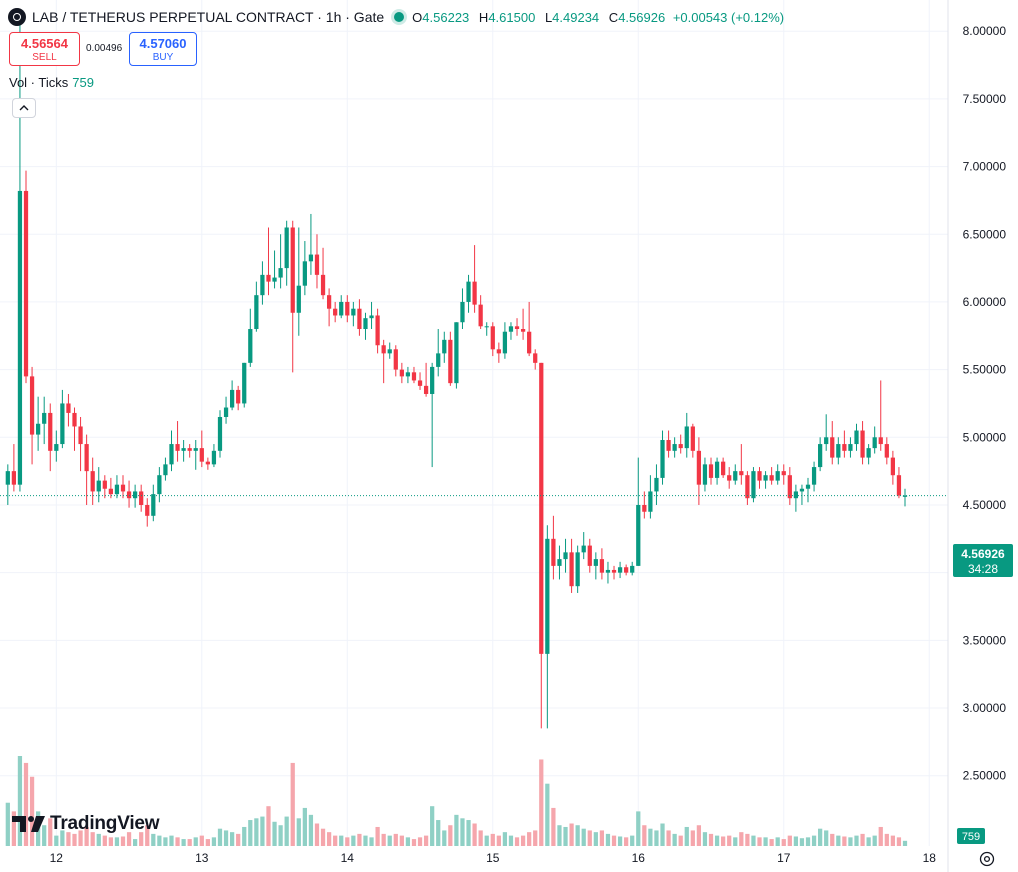 Image resolution: width=1018 pixels, height=872 pixels. I want to click on market-status-icon, so click(399, 17).